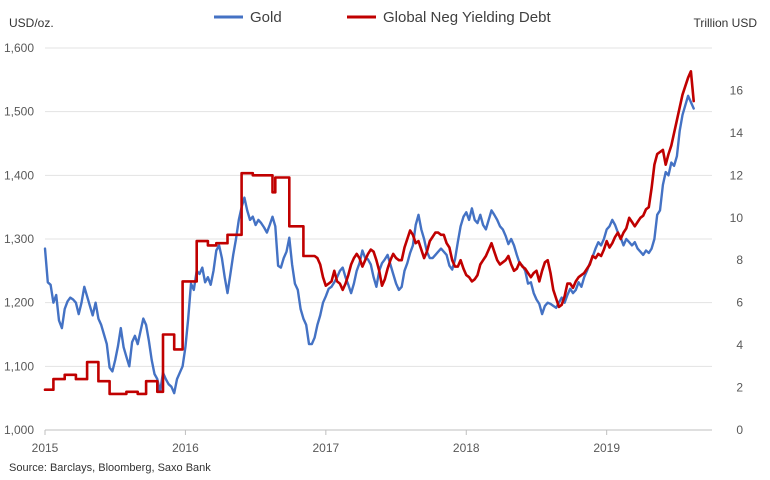  What do you see at coordinates (725, 23) in the screenshot?
I see `right-axis-label: Trillion USD` at bounding box center [725, 23].